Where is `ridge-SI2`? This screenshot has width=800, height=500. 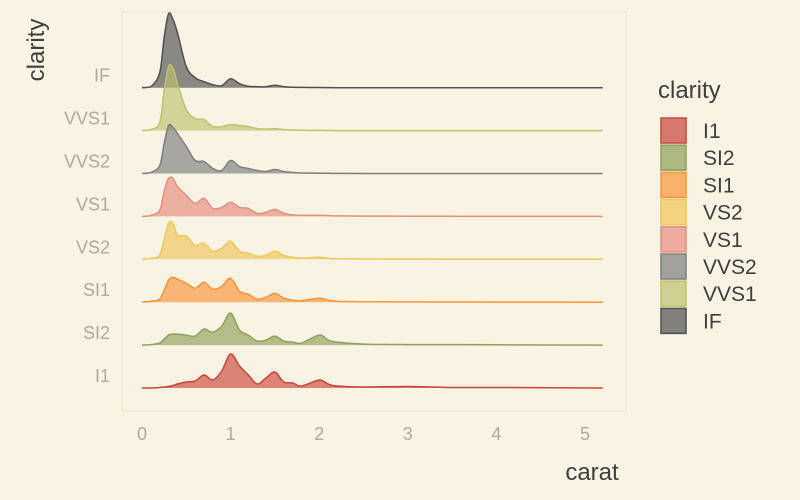 ridge-SI2 is located at coordinates (372, 329).